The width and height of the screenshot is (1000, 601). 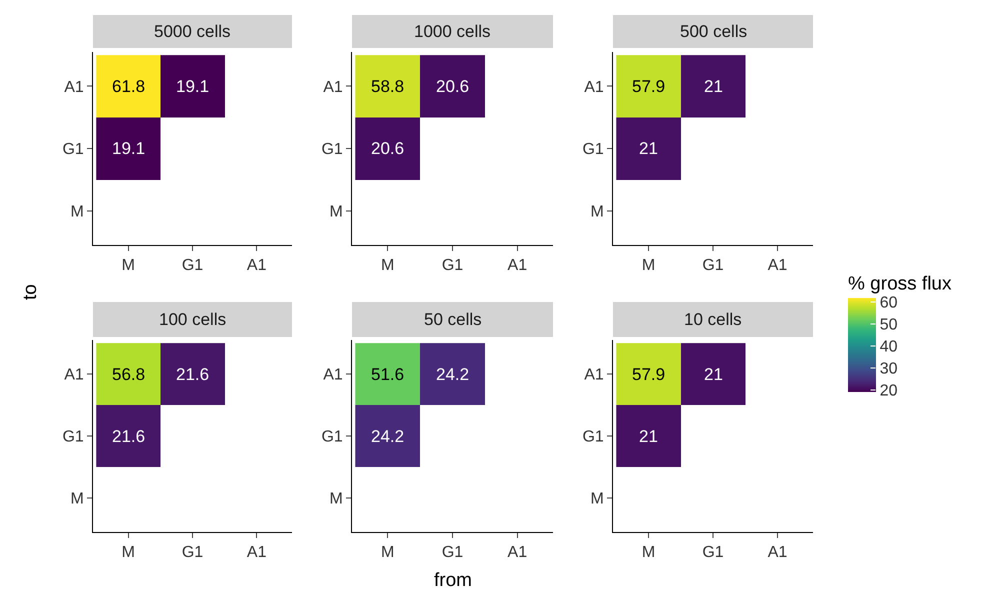 What do you see at coordinates (453, 580) in the screenshot?
I see `x-axis-title: from` at bounding box center [453, 580].